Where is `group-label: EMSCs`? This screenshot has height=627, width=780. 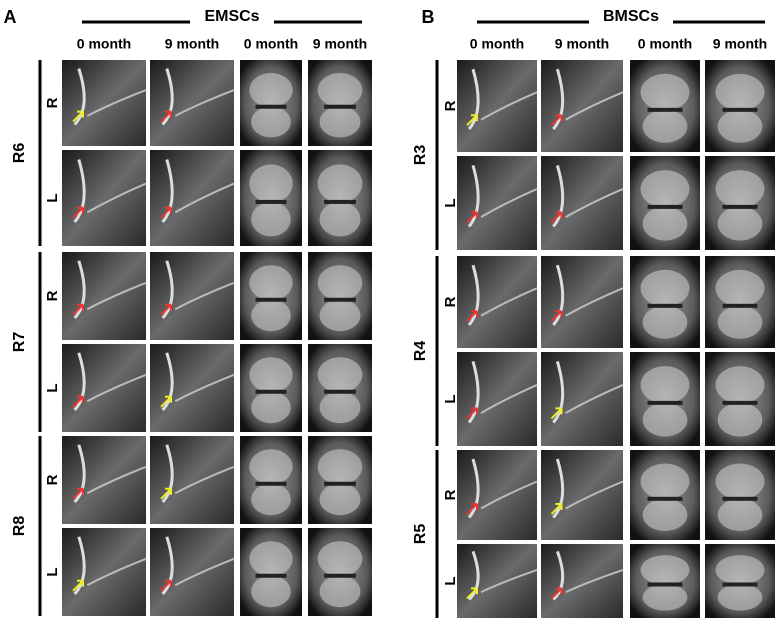
group-label: EMSCs is located at coordinates (231, 16).